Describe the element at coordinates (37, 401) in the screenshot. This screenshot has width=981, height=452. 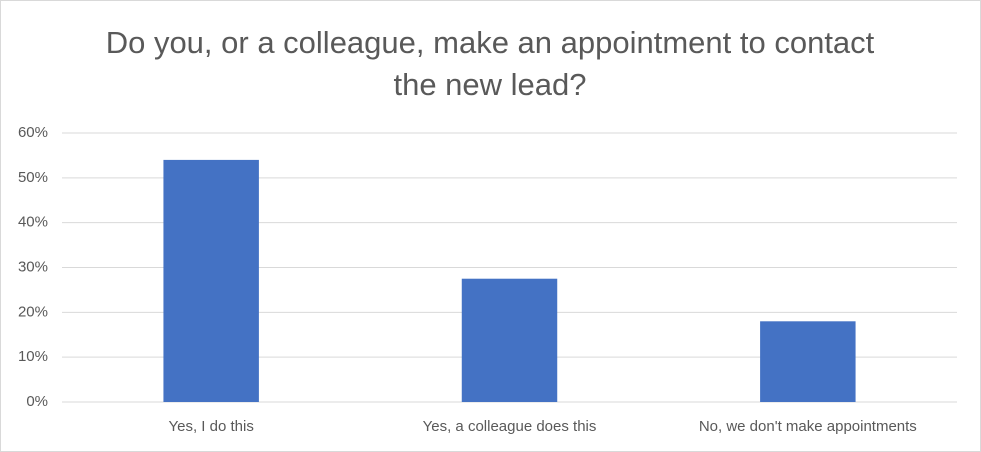
I see `y-tick-label: 0%` at that location.